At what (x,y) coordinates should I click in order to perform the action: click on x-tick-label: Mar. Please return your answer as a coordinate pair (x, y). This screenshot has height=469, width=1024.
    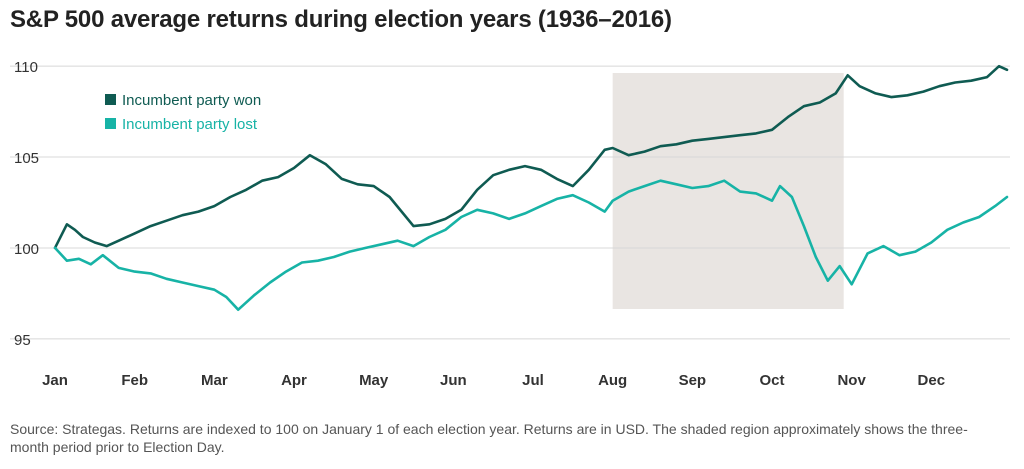
    Looking at the image, I should click on (214, 380).